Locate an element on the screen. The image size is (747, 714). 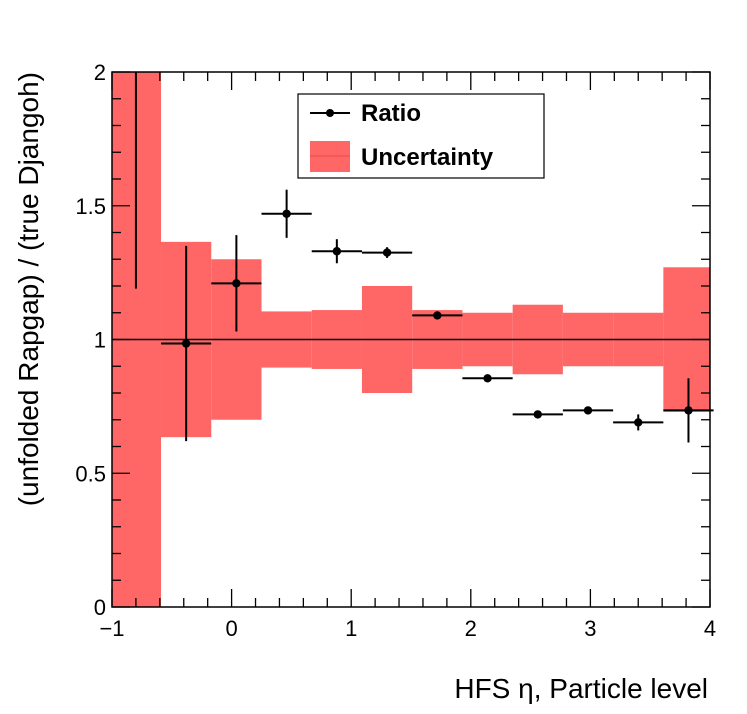
x-tick-label: 4 is located at coordinates (710, 628).